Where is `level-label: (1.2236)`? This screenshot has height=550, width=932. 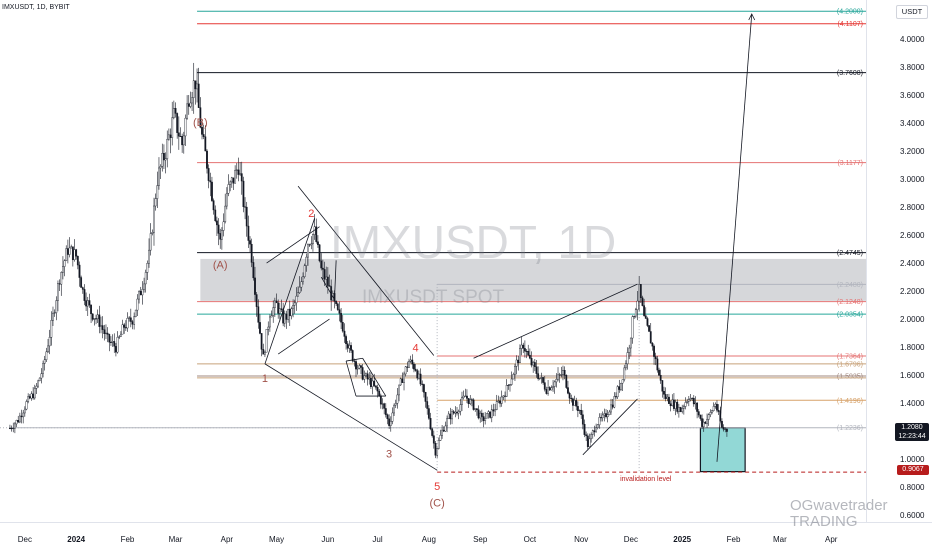 level-label: (1.2236) is located at coordinates (850, 428).